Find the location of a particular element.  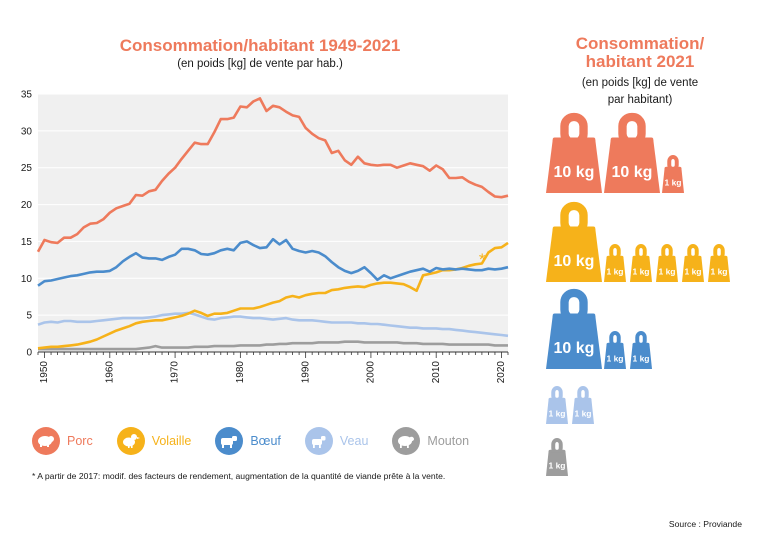

legend-item-boeuf: Bœuf is located at coordinates (248, 441).